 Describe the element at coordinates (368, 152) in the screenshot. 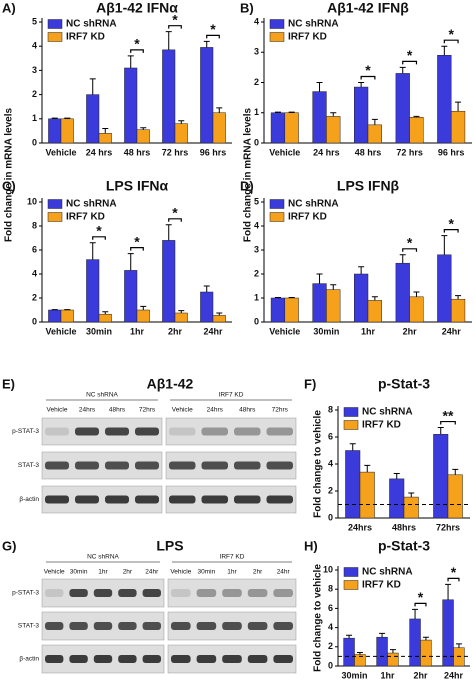

I see `x-tick-label: 48 hrs` at that location.